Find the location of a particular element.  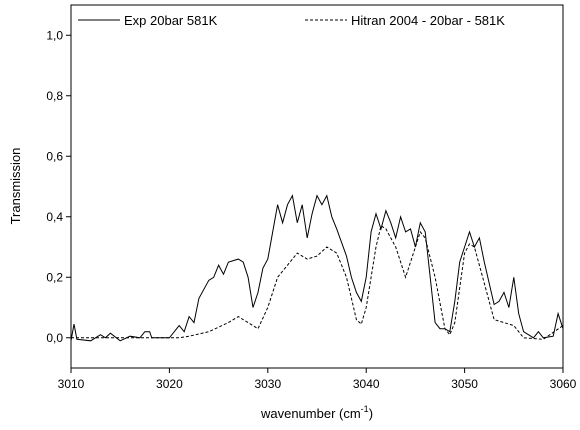

y-axis-label: Transmission is located at coordinates (15, 186).